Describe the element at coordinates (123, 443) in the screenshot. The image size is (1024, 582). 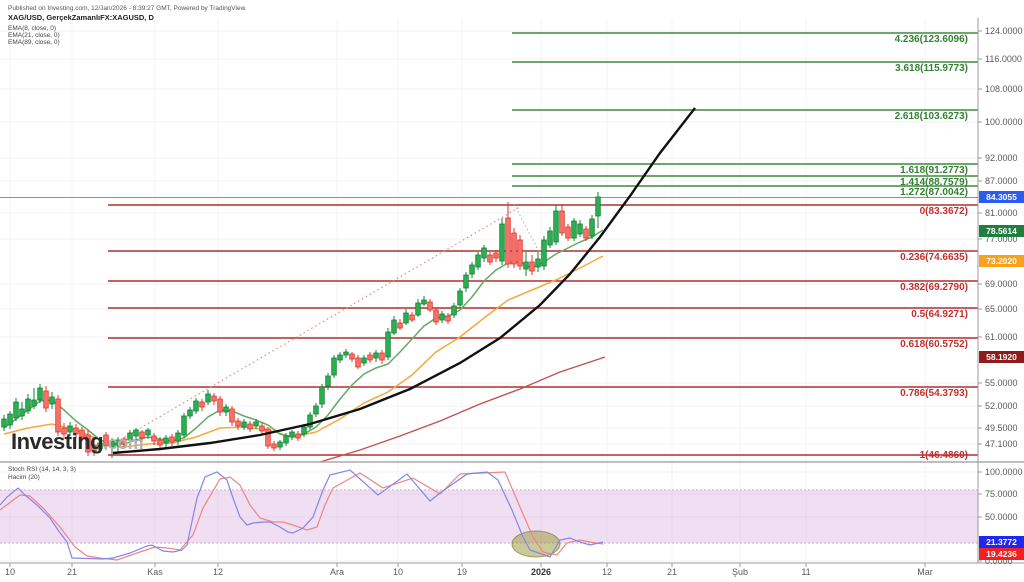
I see `watermark-suffix: .com` at that location.